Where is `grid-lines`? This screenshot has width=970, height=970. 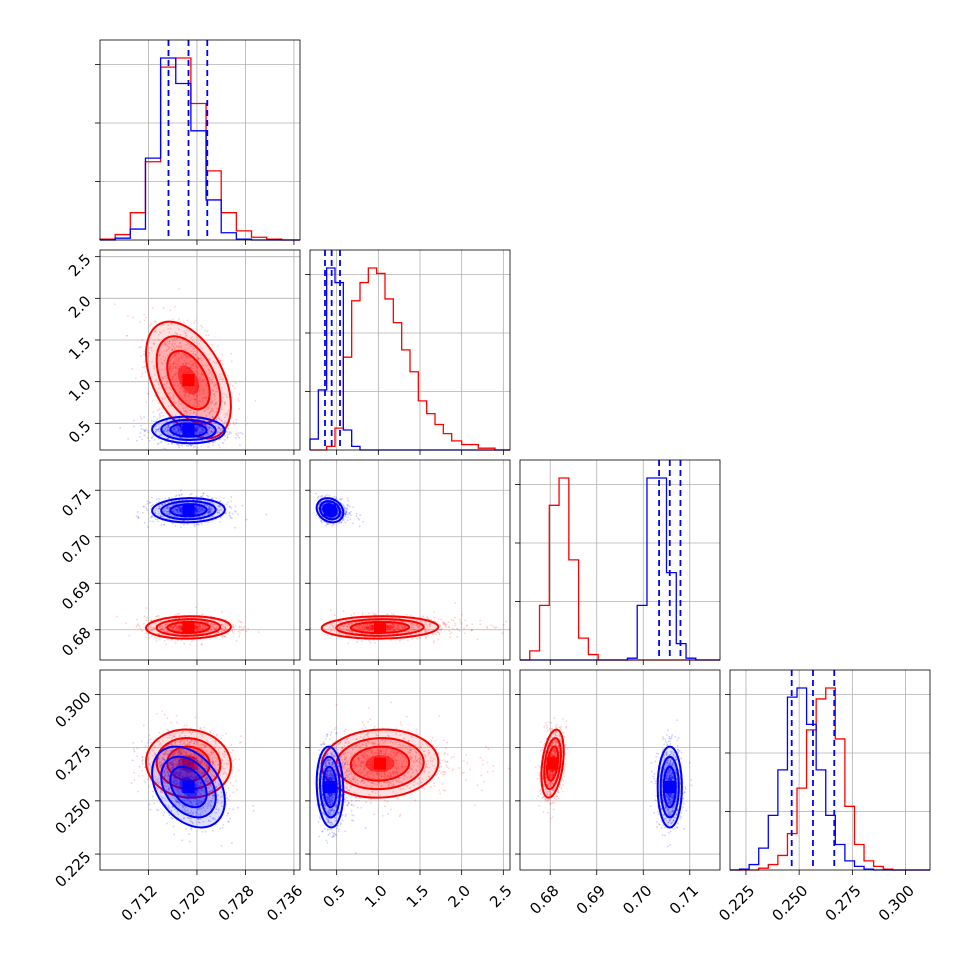
grid-lines is located at coordinates (200, 560).